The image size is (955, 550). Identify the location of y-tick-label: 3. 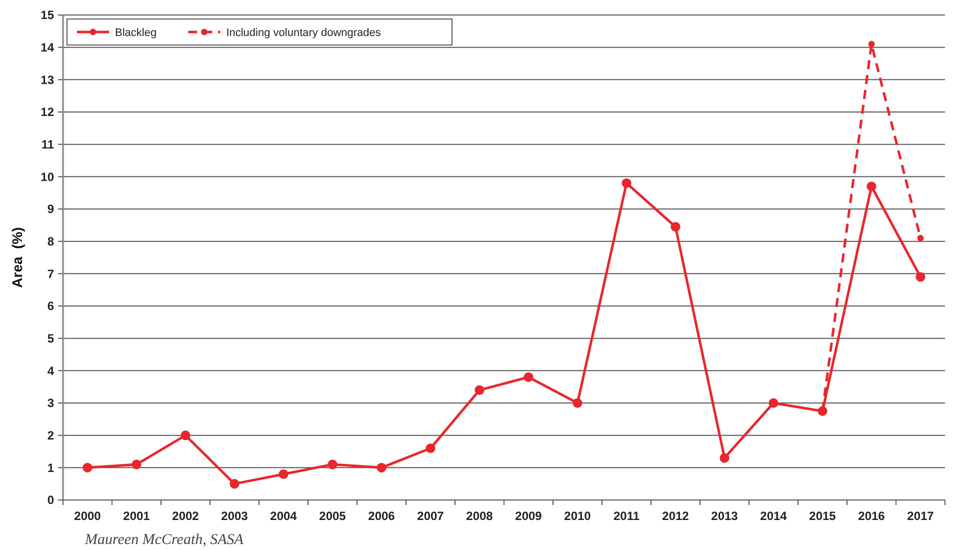
(50, 403).